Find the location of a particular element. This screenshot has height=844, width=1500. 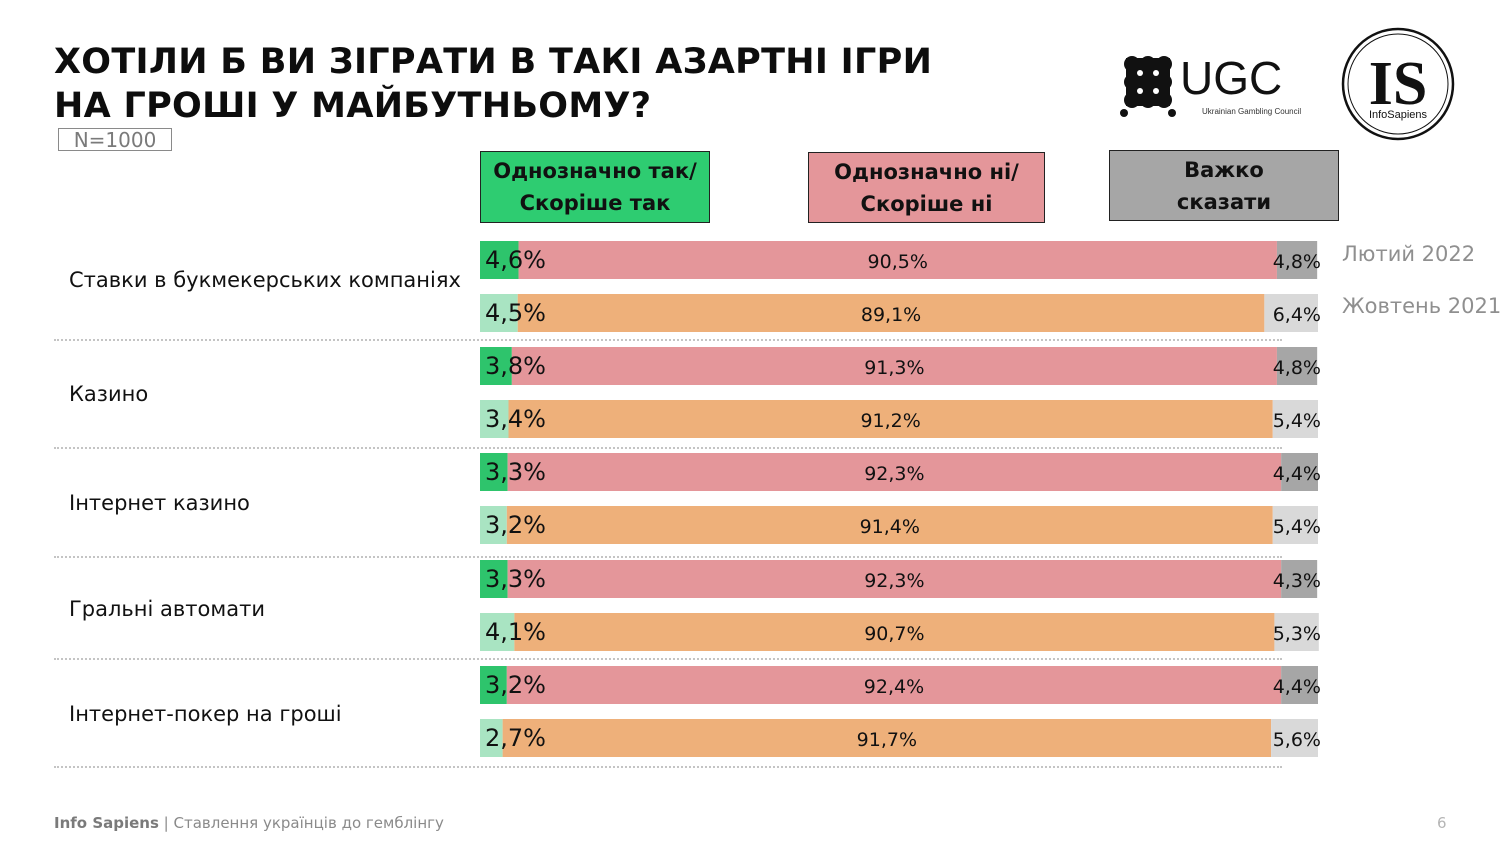

page-number: 6 is located at coordinates (1442, 823).